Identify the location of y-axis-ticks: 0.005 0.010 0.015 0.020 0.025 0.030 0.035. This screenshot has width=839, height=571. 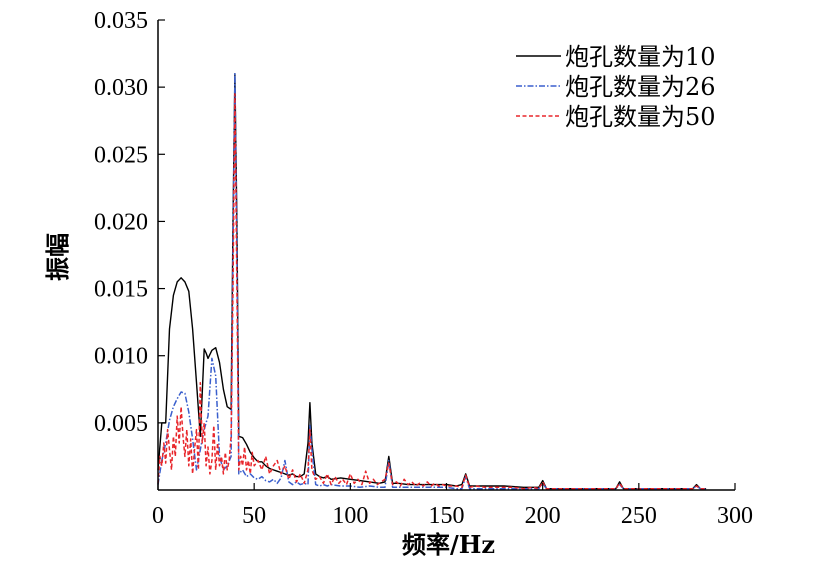
(129, 222).